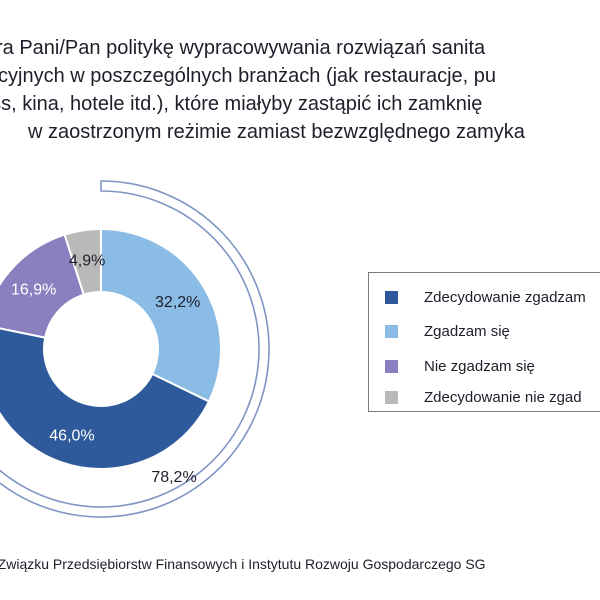 The height and width of the screenshot is (600, 600). I want to click on legend-label-3: Nie zgadzam się, so click(479, 366).